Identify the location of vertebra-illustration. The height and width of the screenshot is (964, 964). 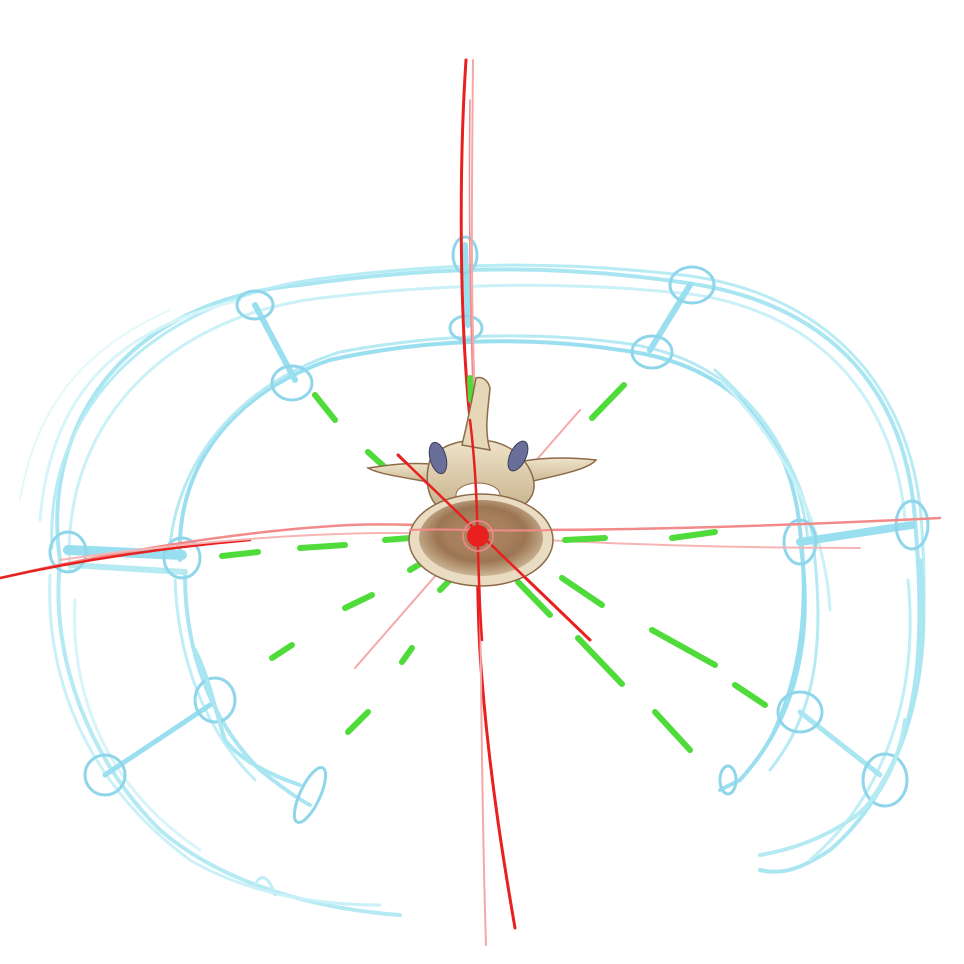
(481, 481).